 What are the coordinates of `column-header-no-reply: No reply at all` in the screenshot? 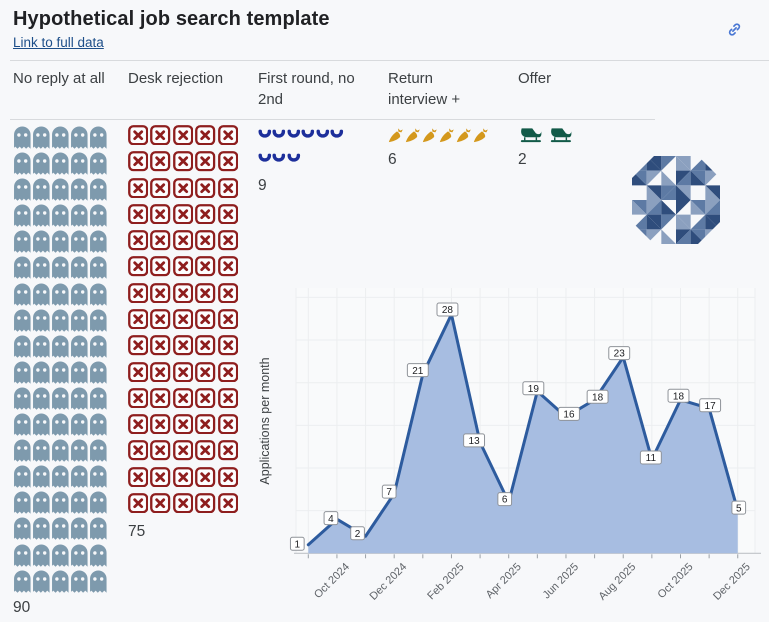 It's located at (59, 78).